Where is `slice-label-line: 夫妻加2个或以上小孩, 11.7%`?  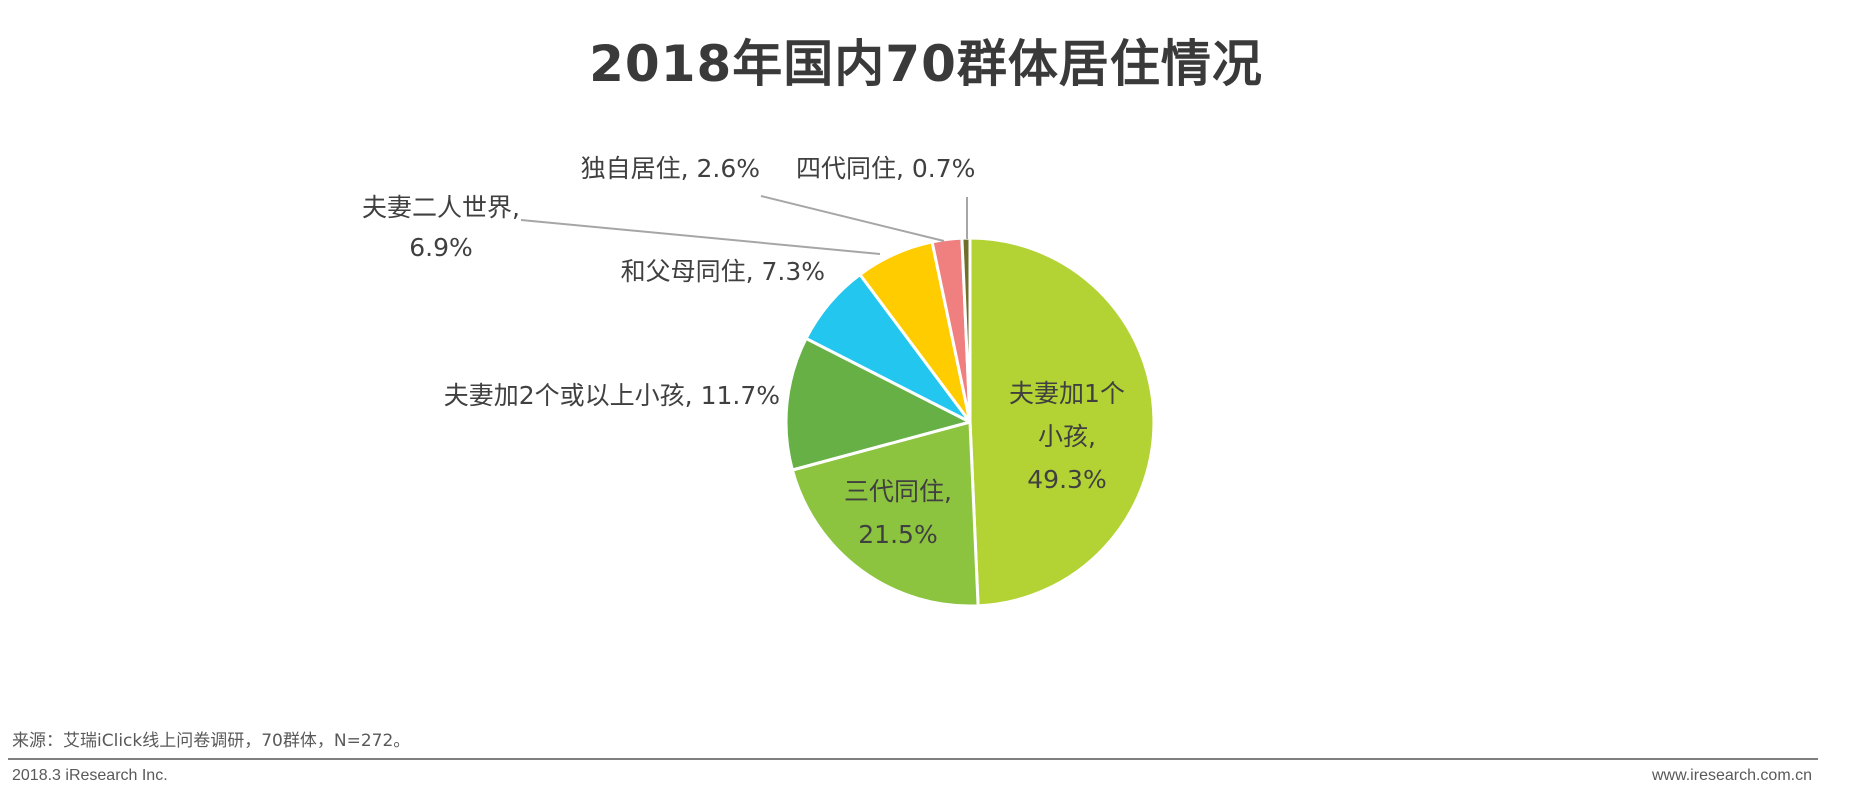 slice-label-line: 夫妻加2个或以上小孩, 11.7% is located at coordinates (612, 395).